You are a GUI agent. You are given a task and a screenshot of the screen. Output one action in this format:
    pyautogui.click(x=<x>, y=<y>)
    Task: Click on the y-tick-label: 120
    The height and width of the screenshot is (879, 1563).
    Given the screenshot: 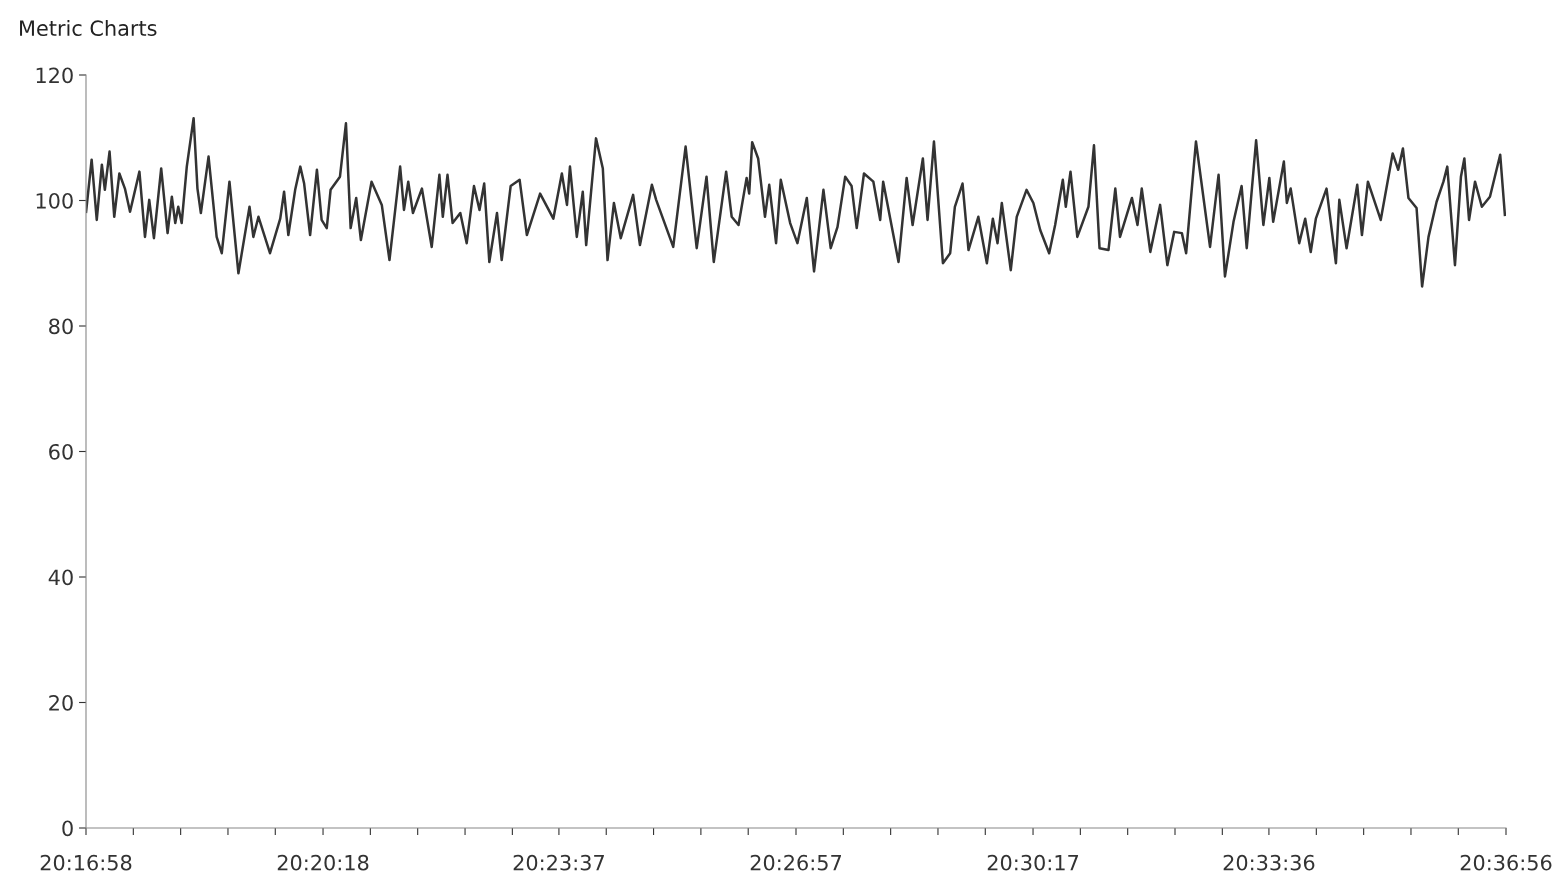 What is the action you would take?
    pyautogui.click(x=54, y=75)
    